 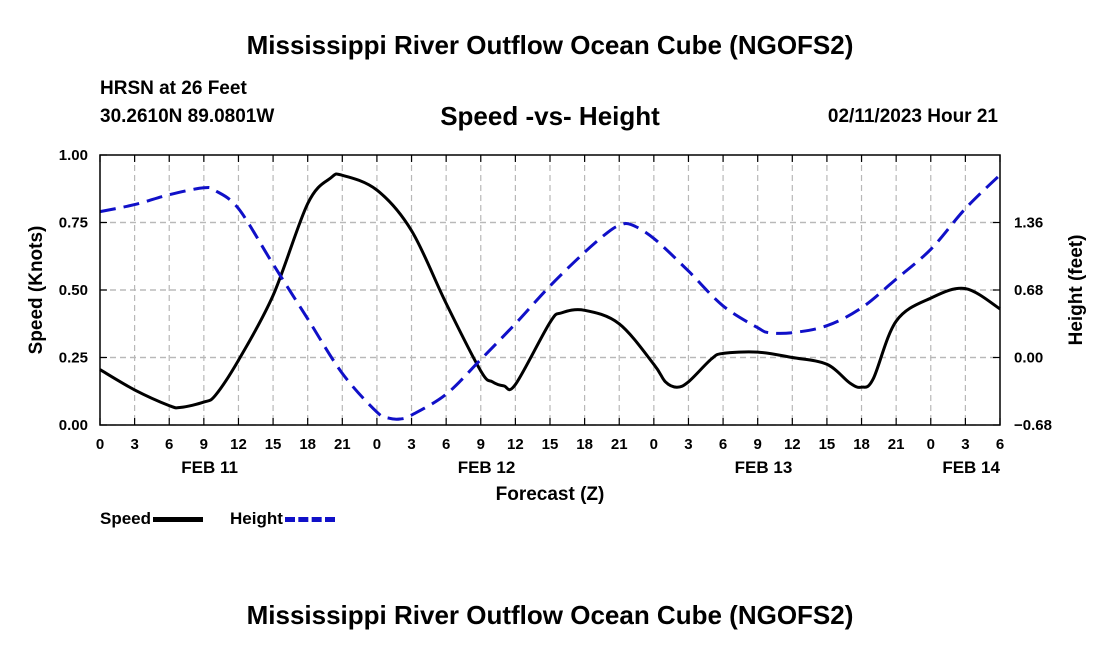 I want to click on y2-tick-label: 0.00, so click(x=1028, y=358).